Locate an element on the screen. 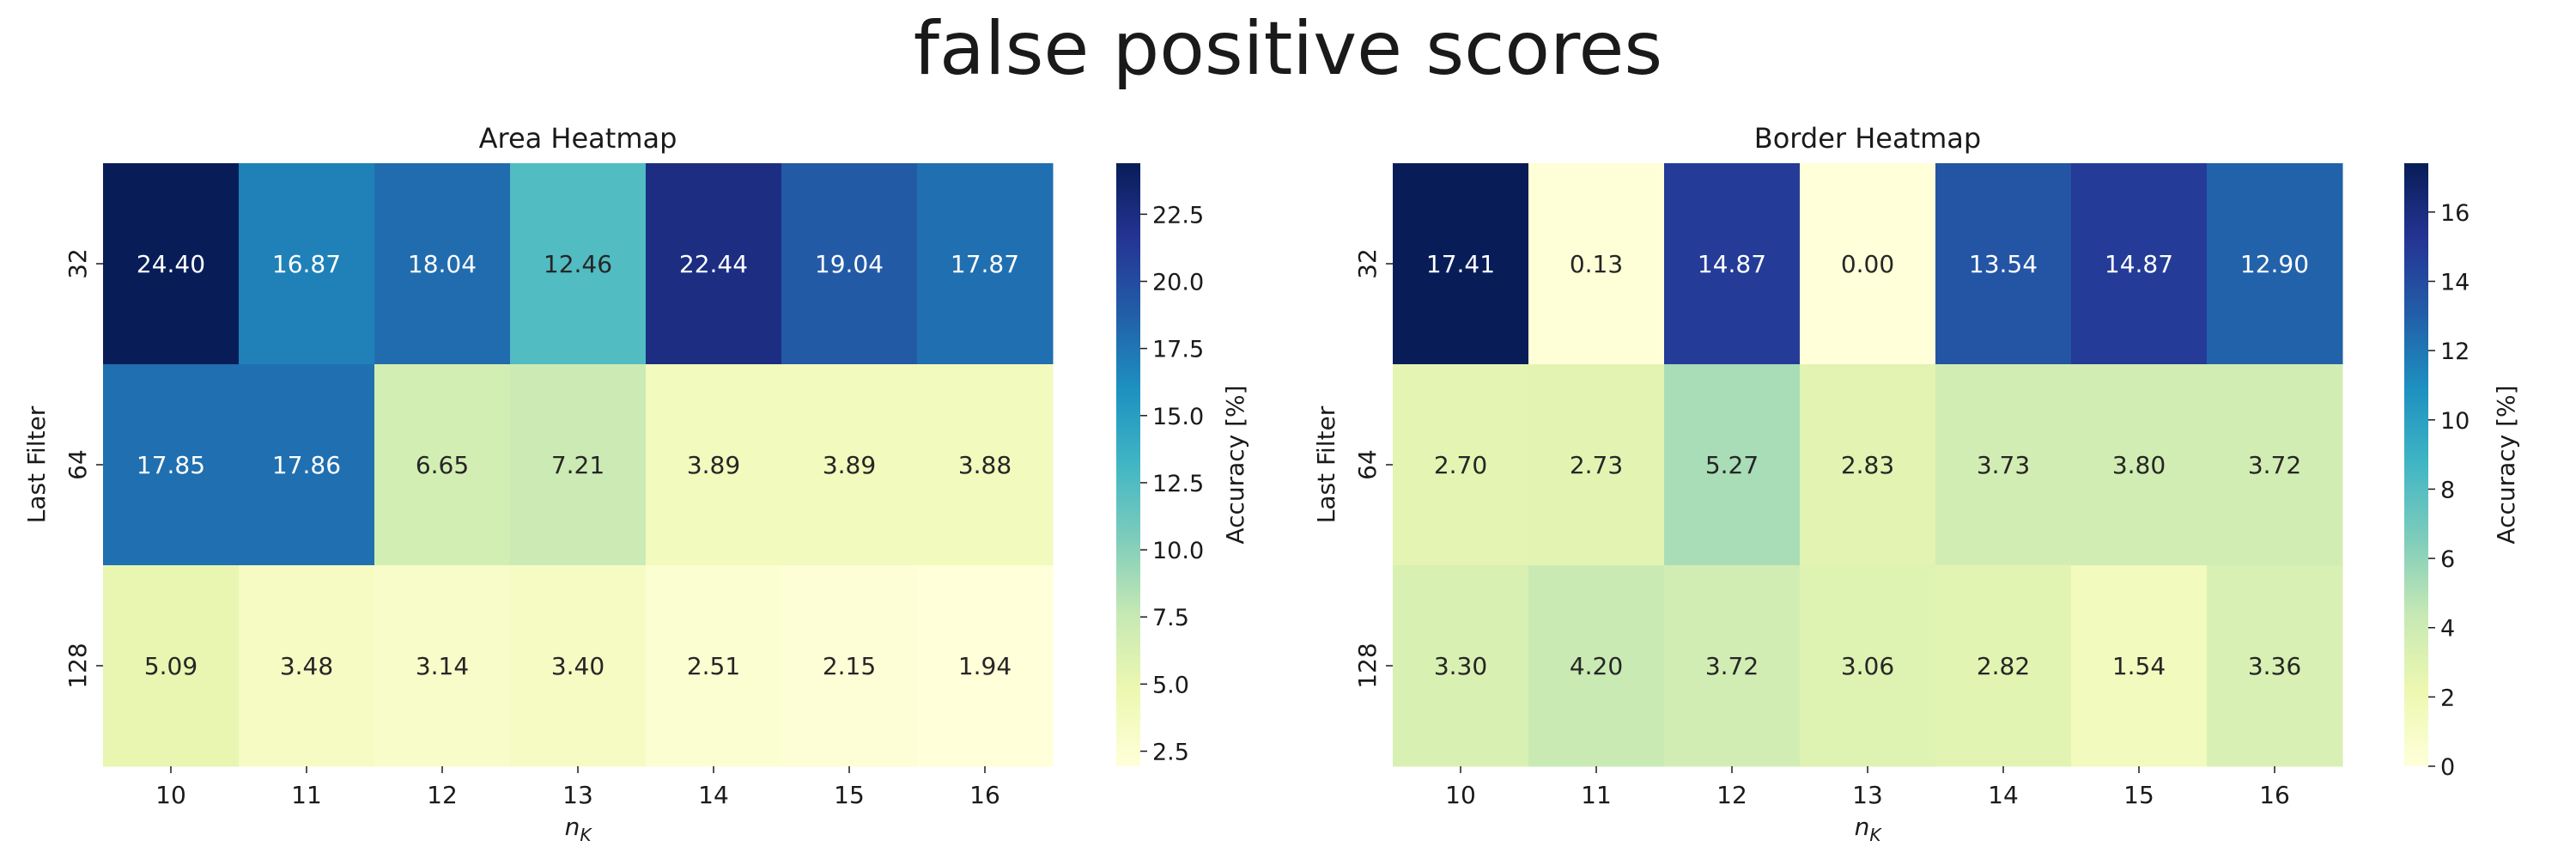 The image size is (2576, 859). colorbar-tick-label: 10.0 is located at coordinates (1178, 551).